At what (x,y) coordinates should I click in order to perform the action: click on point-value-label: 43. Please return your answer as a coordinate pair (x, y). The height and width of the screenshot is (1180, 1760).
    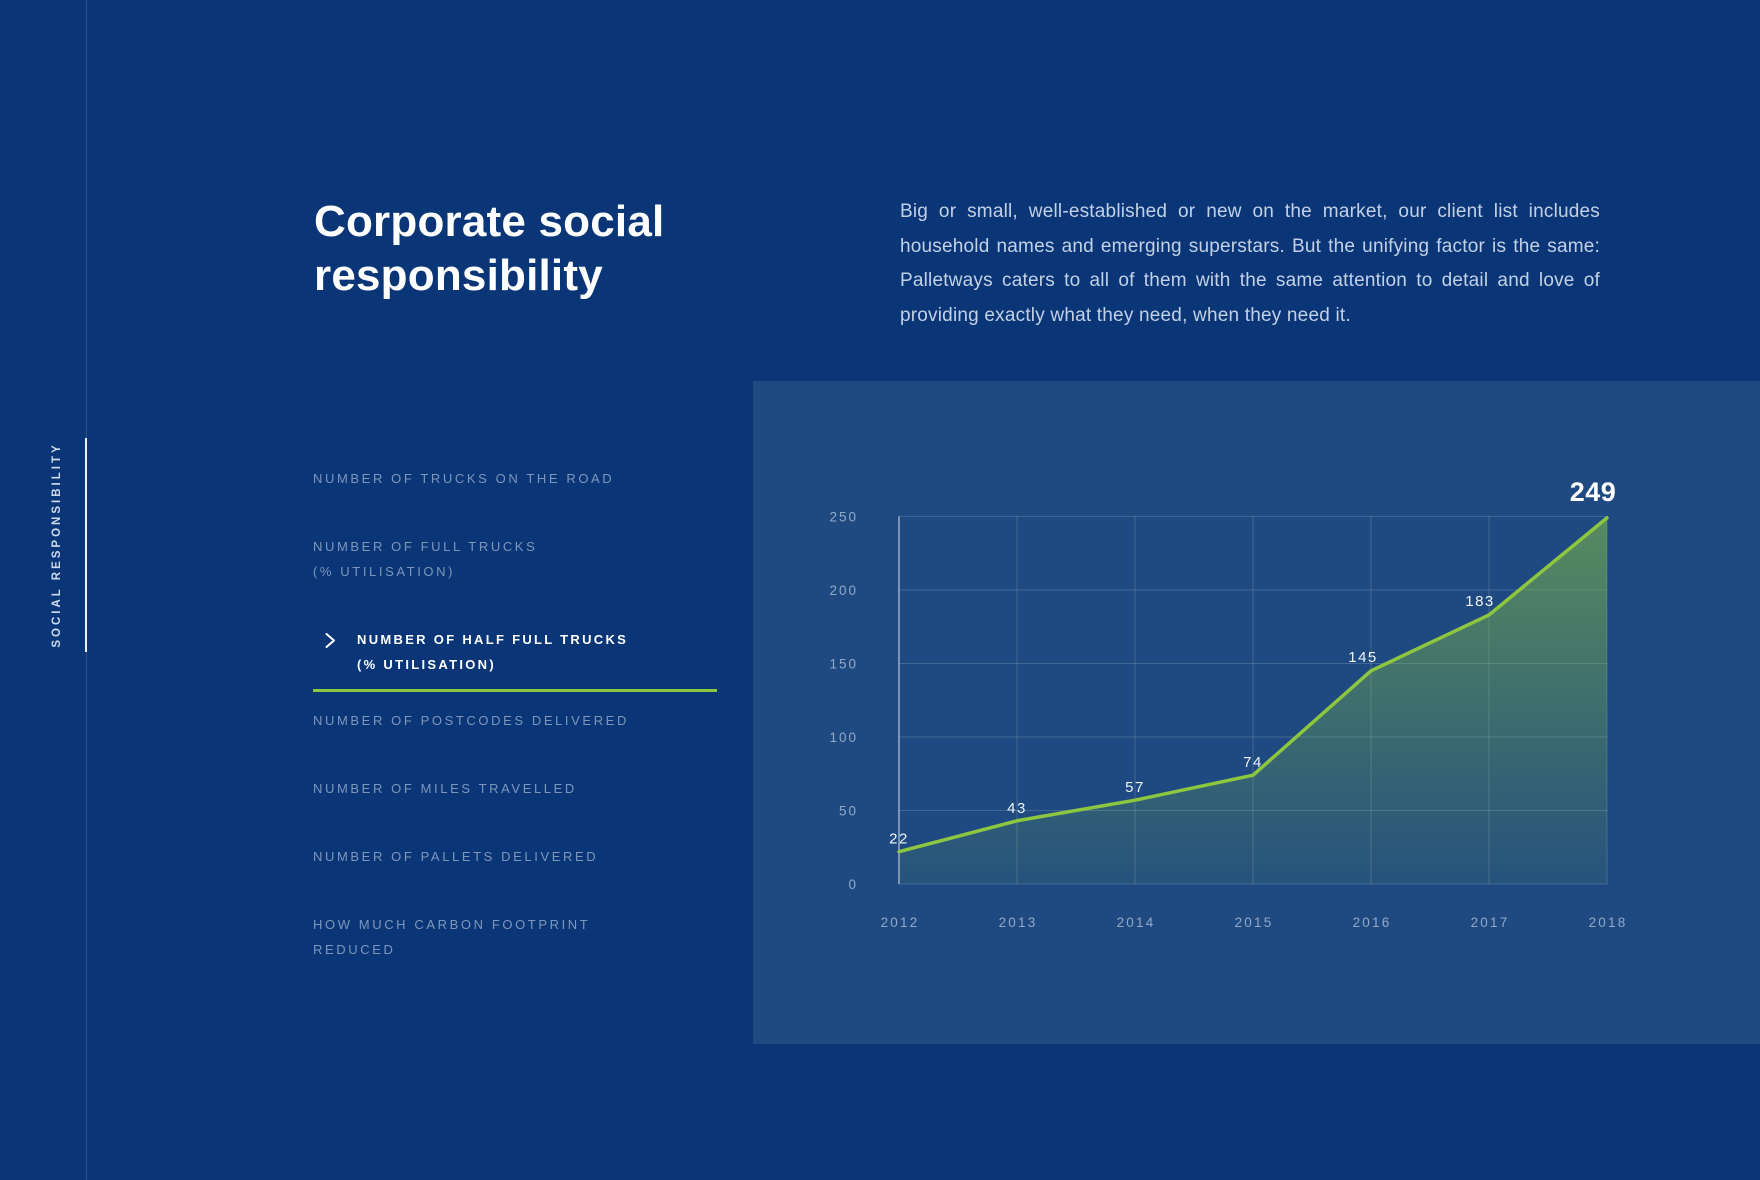
    Looking at the image, I should click on (1017, 808).